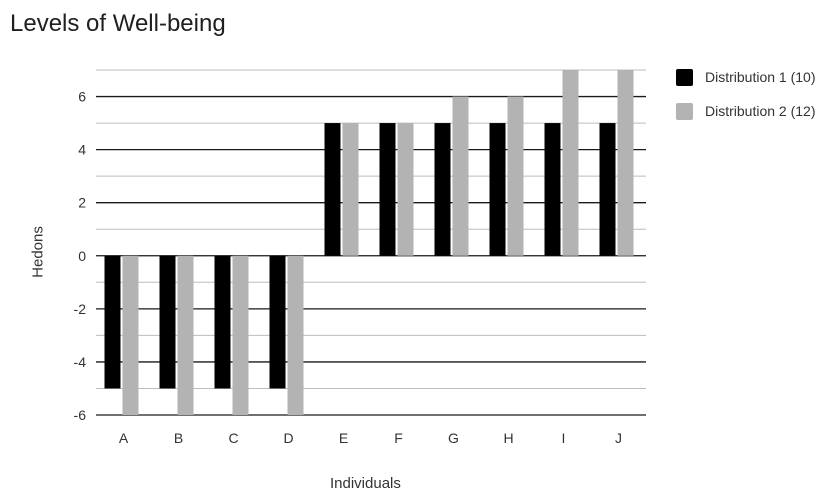 Image resolution: width=830 pixels, height=494 pixels. What do you see at coordinates (118, 23) in the screenshot?
I see `chart-title: Levels of Well-being` at bounding box center [118, 23].